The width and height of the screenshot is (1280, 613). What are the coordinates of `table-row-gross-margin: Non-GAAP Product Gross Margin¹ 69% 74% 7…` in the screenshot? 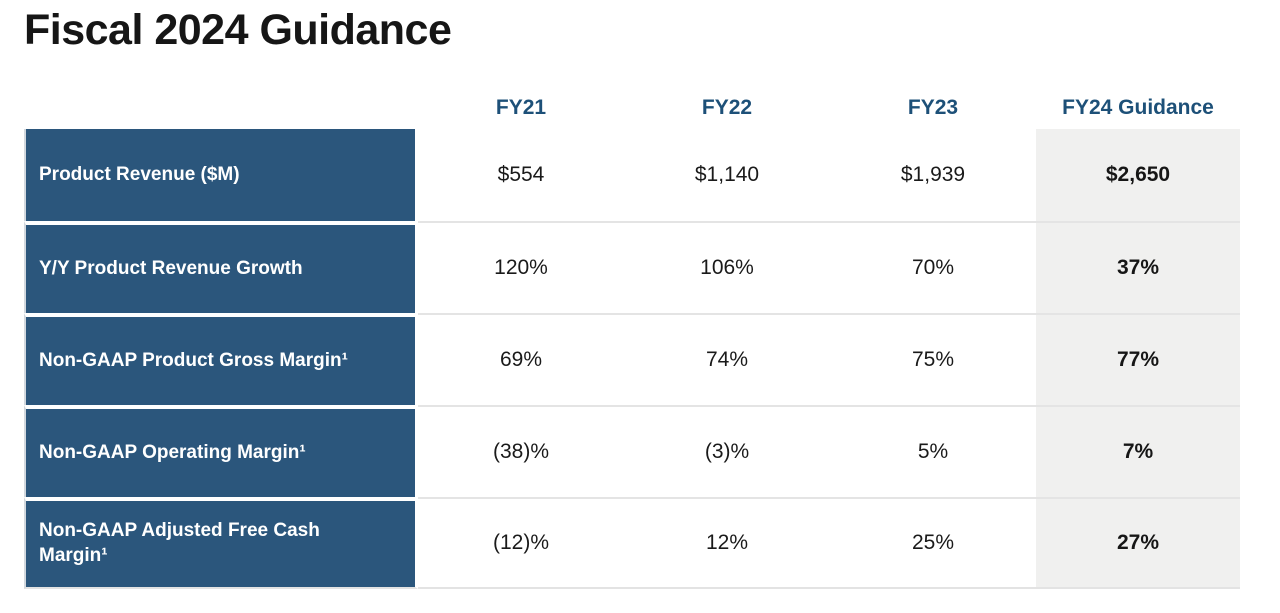 It's located at (632, 359).